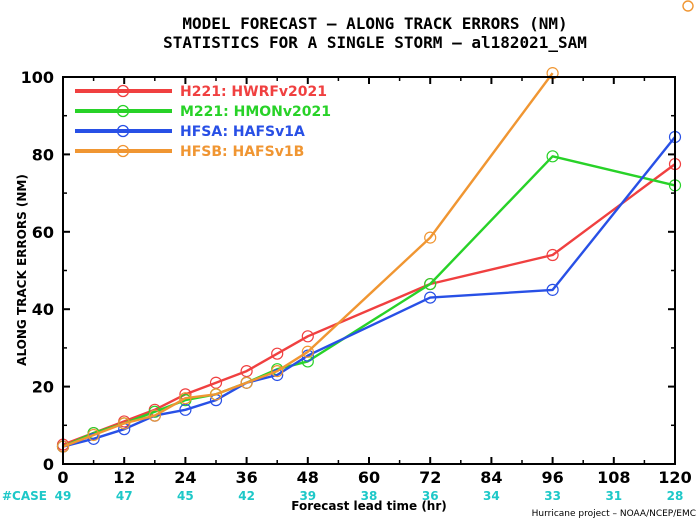 The height and width of the screenshot is (521, 700). What do you see at coordinates (307, 496) in the screenshot?
I see `case-count: 39` at bounding box center [307, 496].